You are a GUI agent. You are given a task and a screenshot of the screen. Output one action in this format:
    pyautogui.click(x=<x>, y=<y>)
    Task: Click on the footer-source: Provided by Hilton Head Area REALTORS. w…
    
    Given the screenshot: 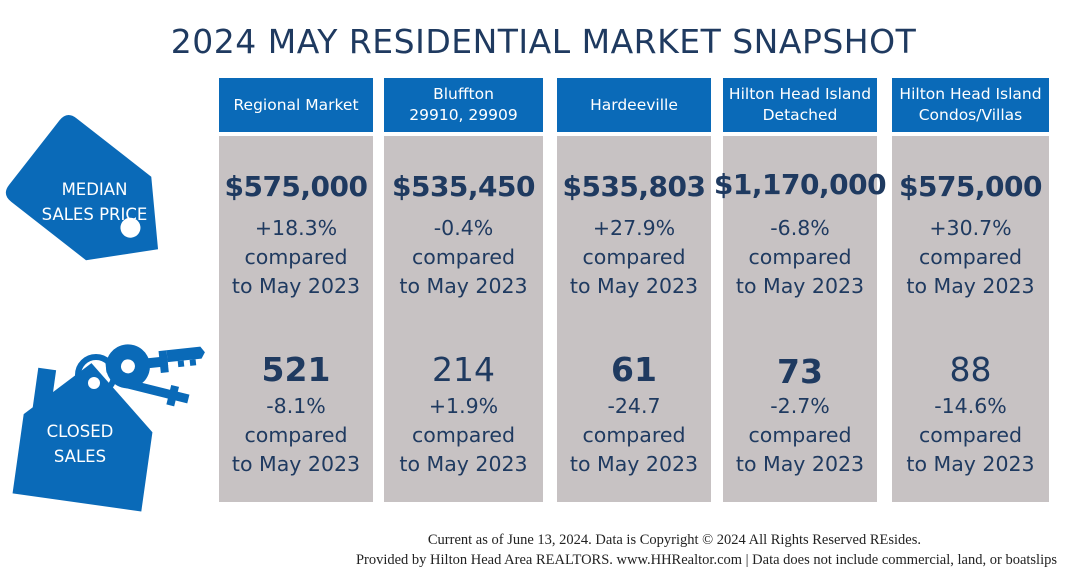 What is the action you would take?
    pyautogui.click(x=706, y=560)
    